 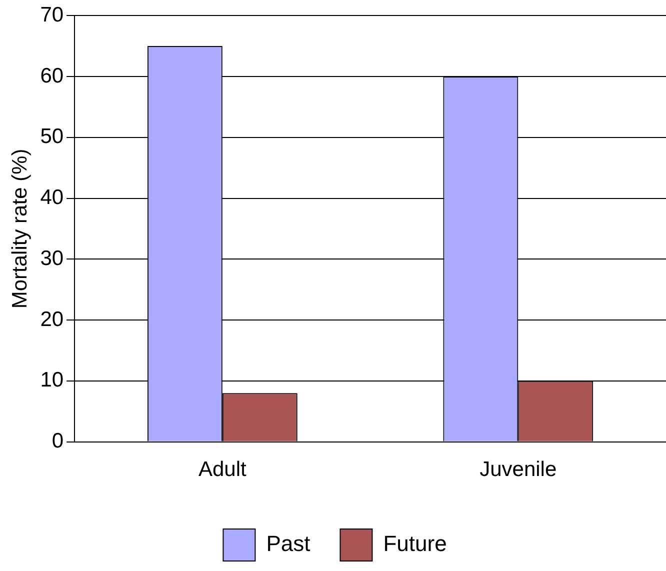 I want to click on y-tick-label: 30, so click(x=52, y=258).